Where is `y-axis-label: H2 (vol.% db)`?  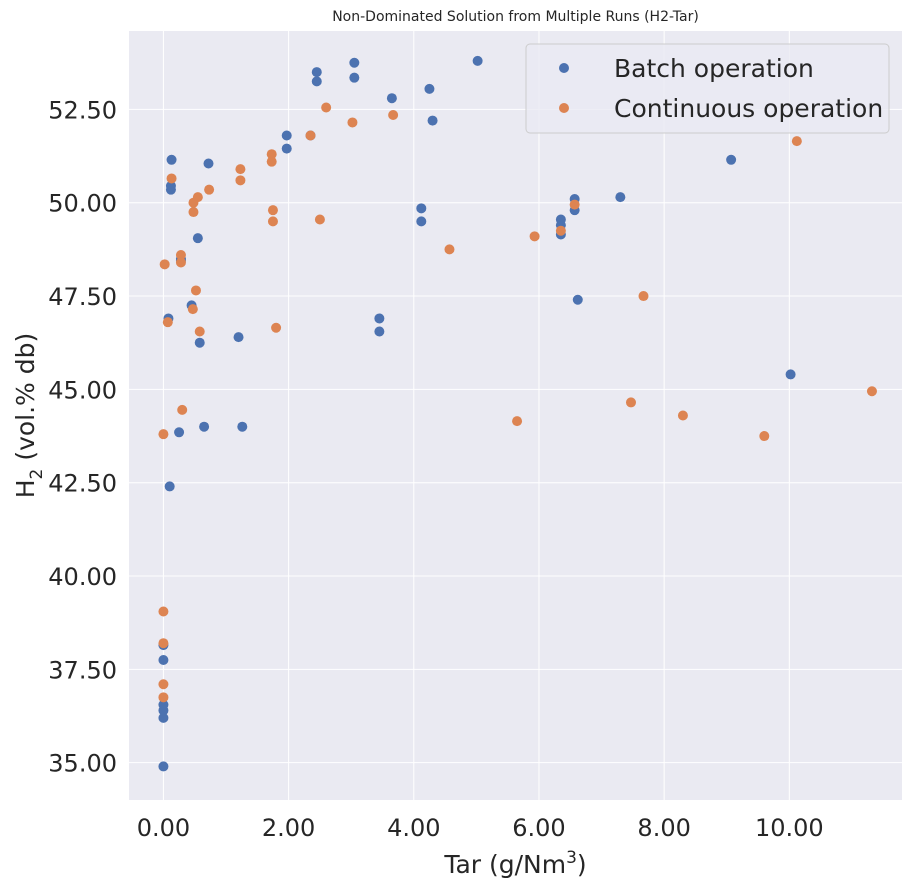 y-axis-label: H2 (vol.% db) is located at coordinates (29, 416).